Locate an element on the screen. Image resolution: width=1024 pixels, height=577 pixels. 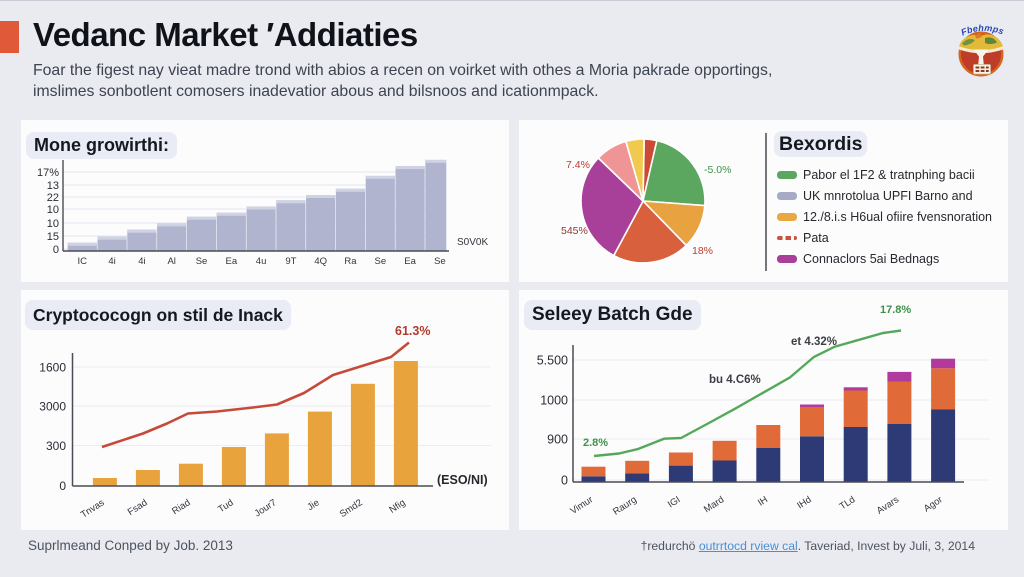
svg-text: 13 is located at coordinates (53, 186).